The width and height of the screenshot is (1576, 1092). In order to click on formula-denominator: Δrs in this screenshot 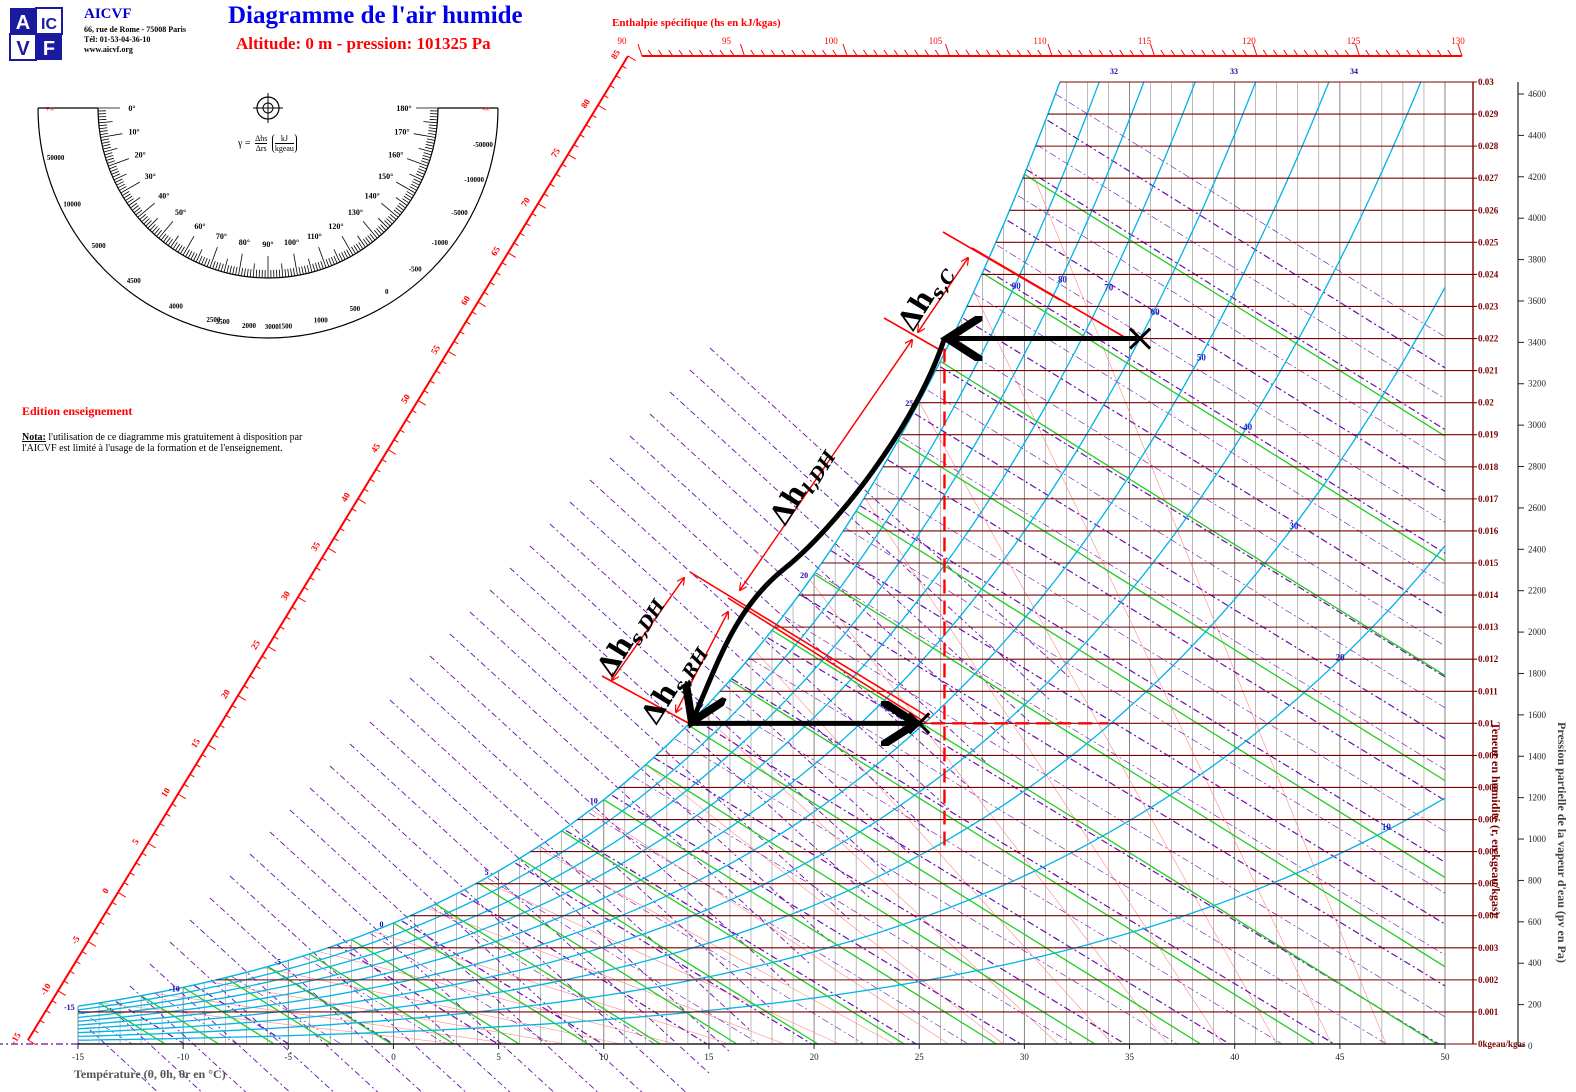, I will do `click(261, 148)`.